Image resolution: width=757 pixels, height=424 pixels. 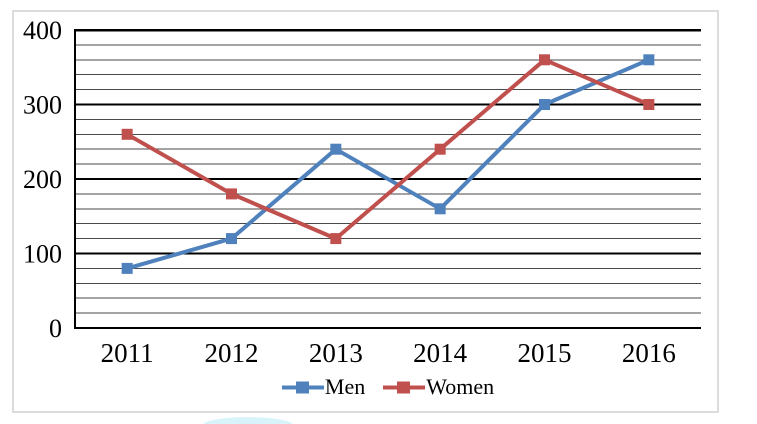 What do you see at coordinates (248, 420) in the screenshot?
I see `highlight-artifact` at bounding box center [248, 420].